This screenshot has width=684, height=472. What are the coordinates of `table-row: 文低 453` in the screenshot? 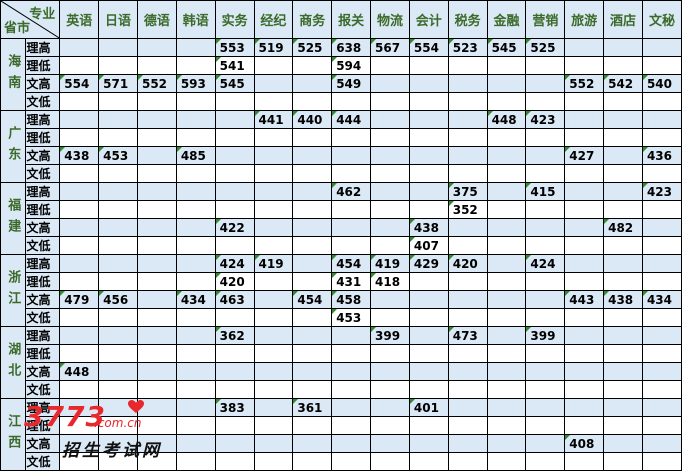 It's located at (342, 317).